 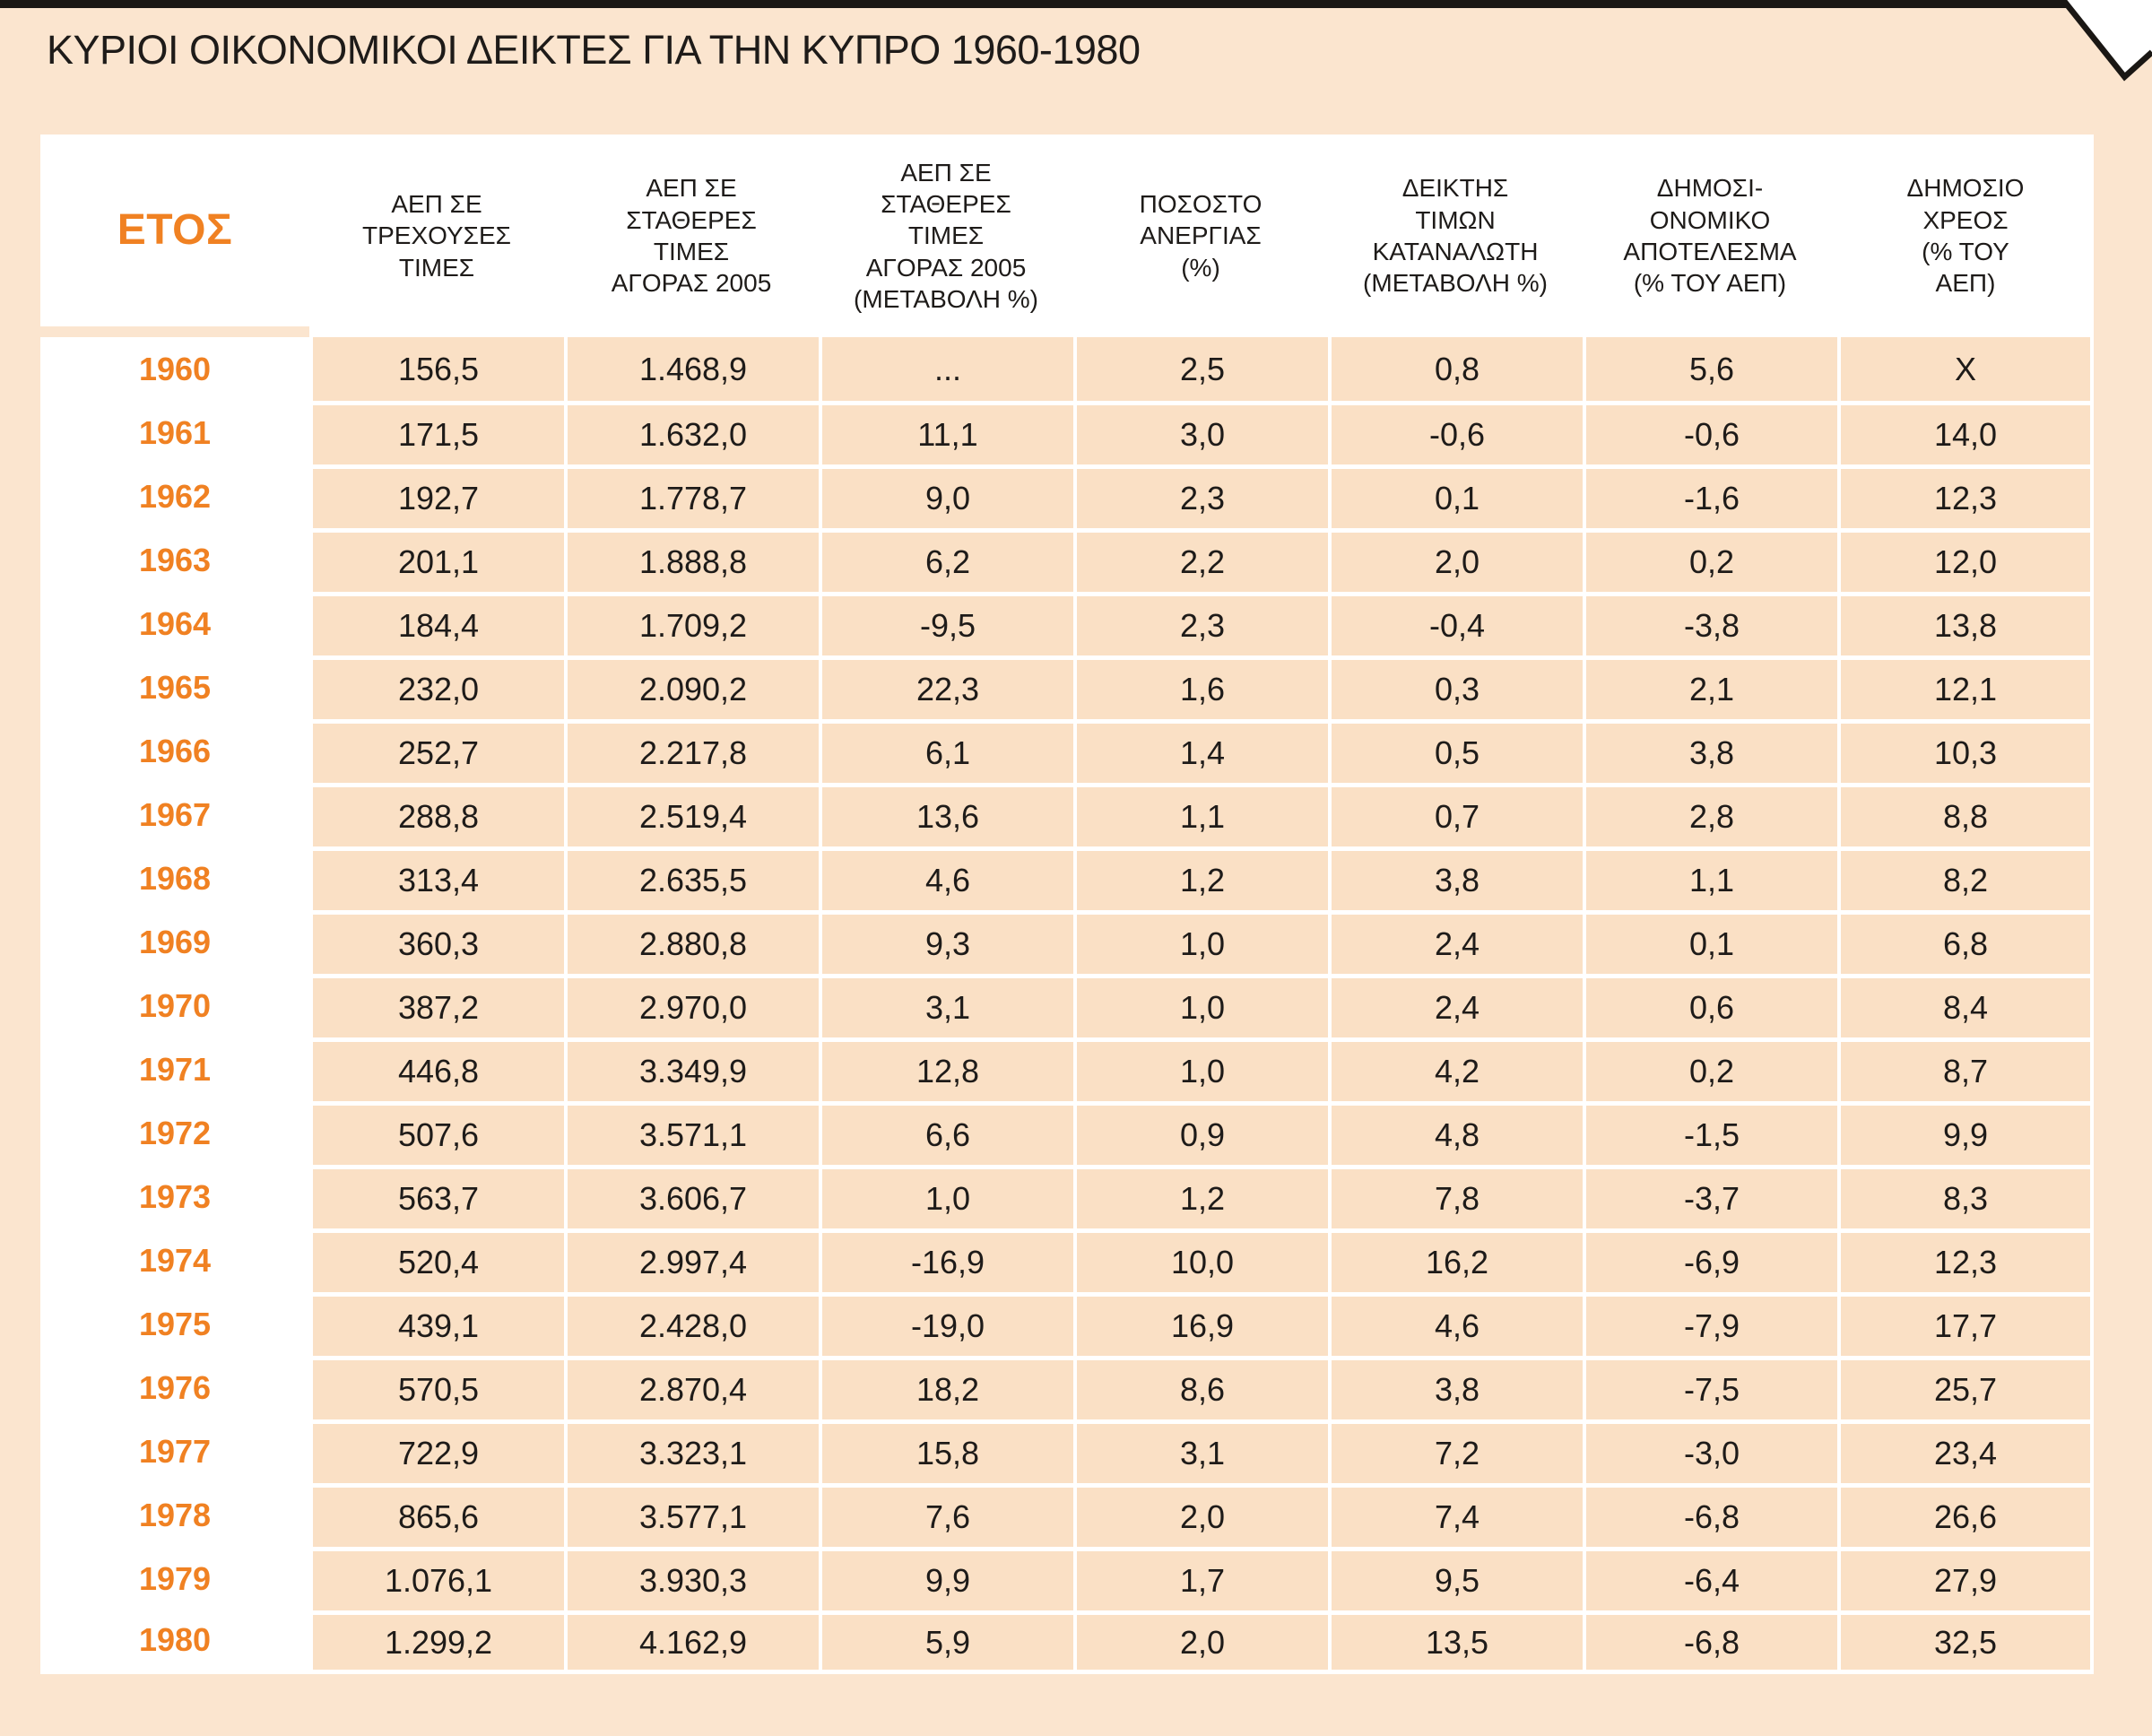 What do you see at coordinates (1200, 1387) in the screenshot?
I see `data-cell: 8,6` at bounding box center [1200, 1387].